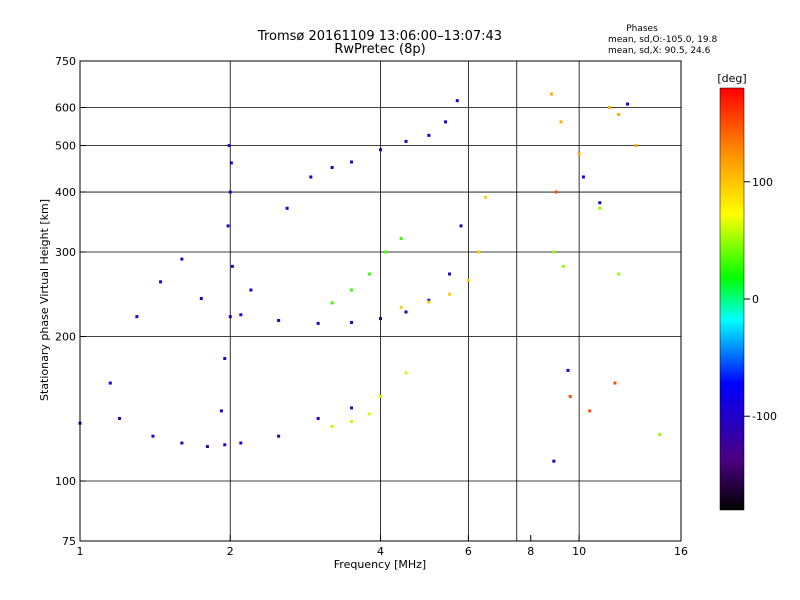  What do you see at coordinates (732, 299) in the screenshot?
I see `colorbar` at bounding box center [732, 299].